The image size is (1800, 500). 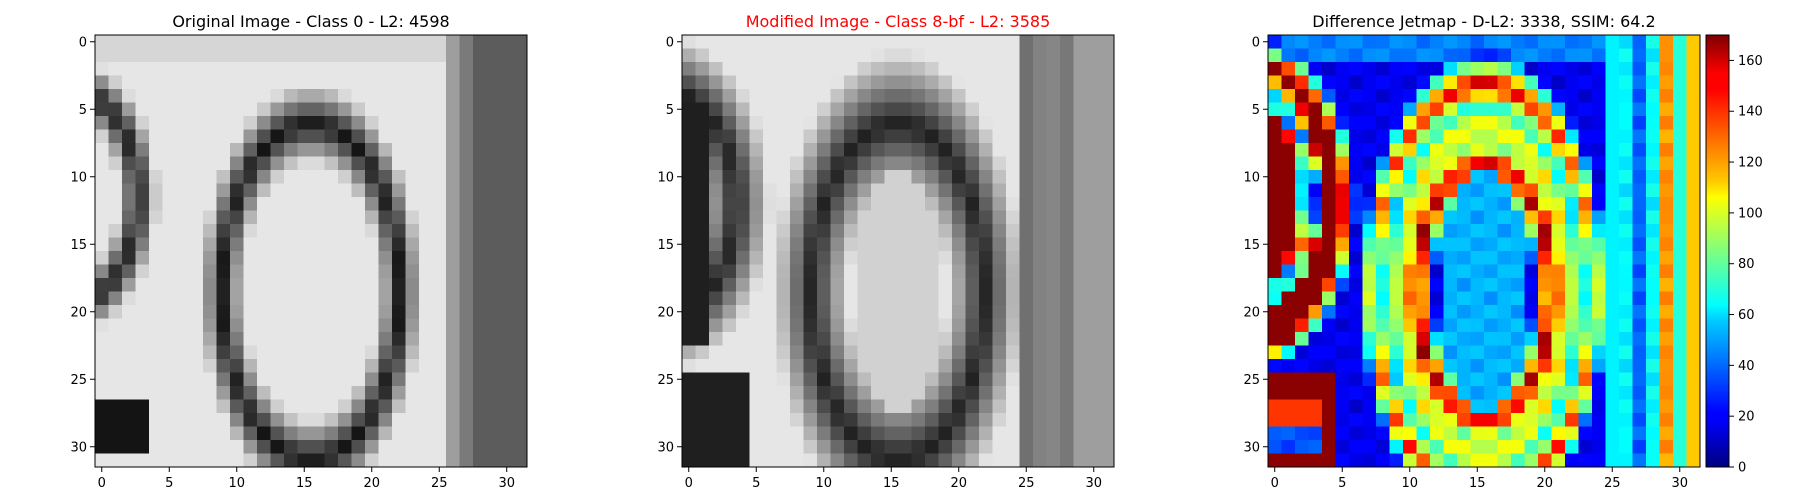 What do you see at coordinates (102, 483) in the screenshot?
I see `x-tick-label: 0` at bounding box center [102, 483].